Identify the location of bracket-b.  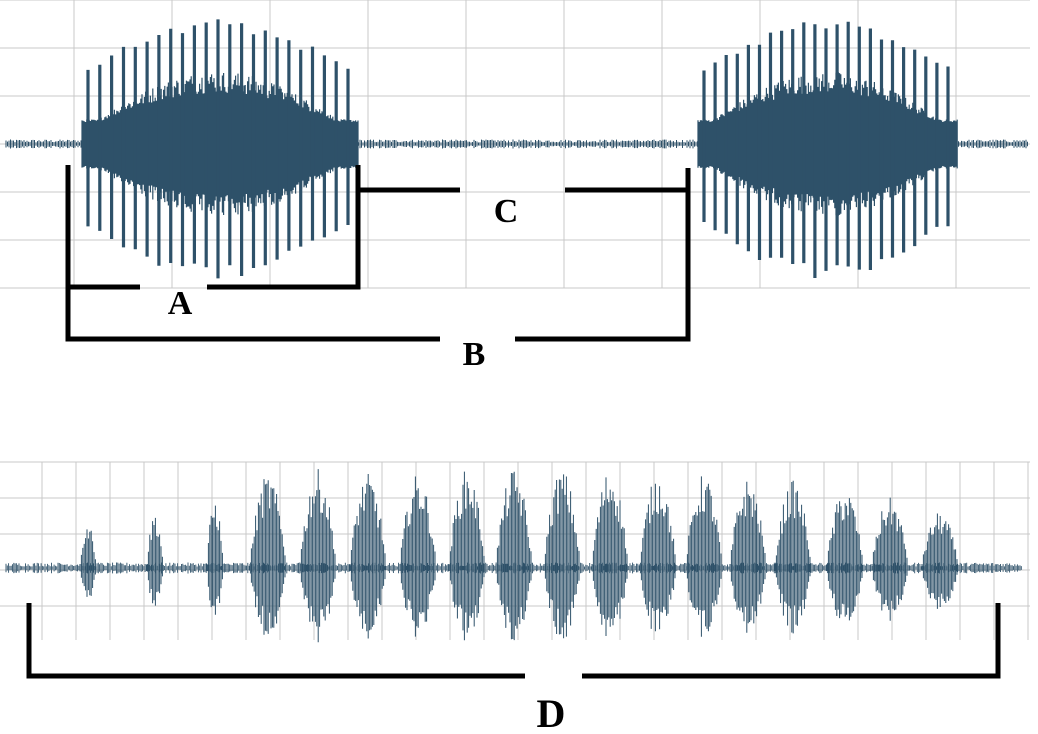
(378, 255).